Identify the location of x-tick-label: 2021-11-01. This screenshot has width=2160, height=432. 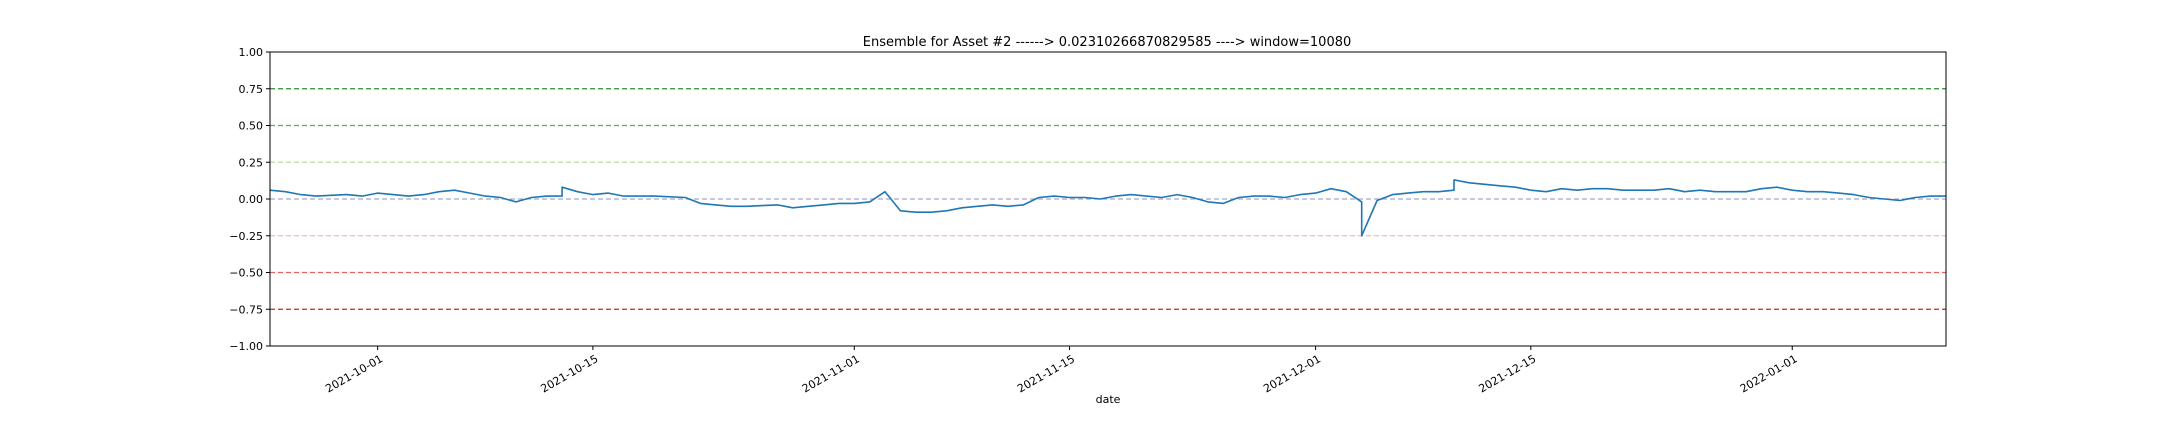
(831, 373).